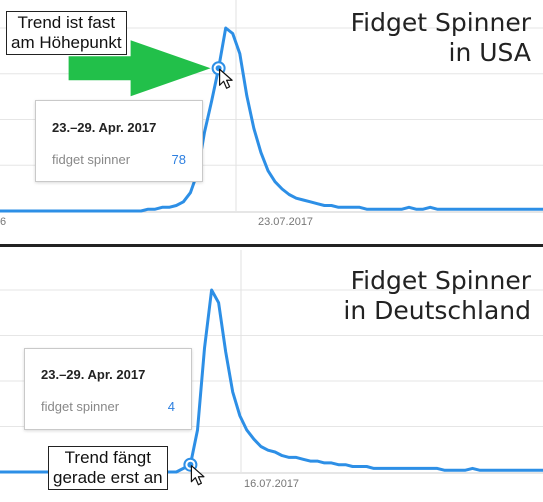  I want to click on usa-tooltip: 23.–29. Apr. 2017 fidget spinner 78, so click(119, 141).